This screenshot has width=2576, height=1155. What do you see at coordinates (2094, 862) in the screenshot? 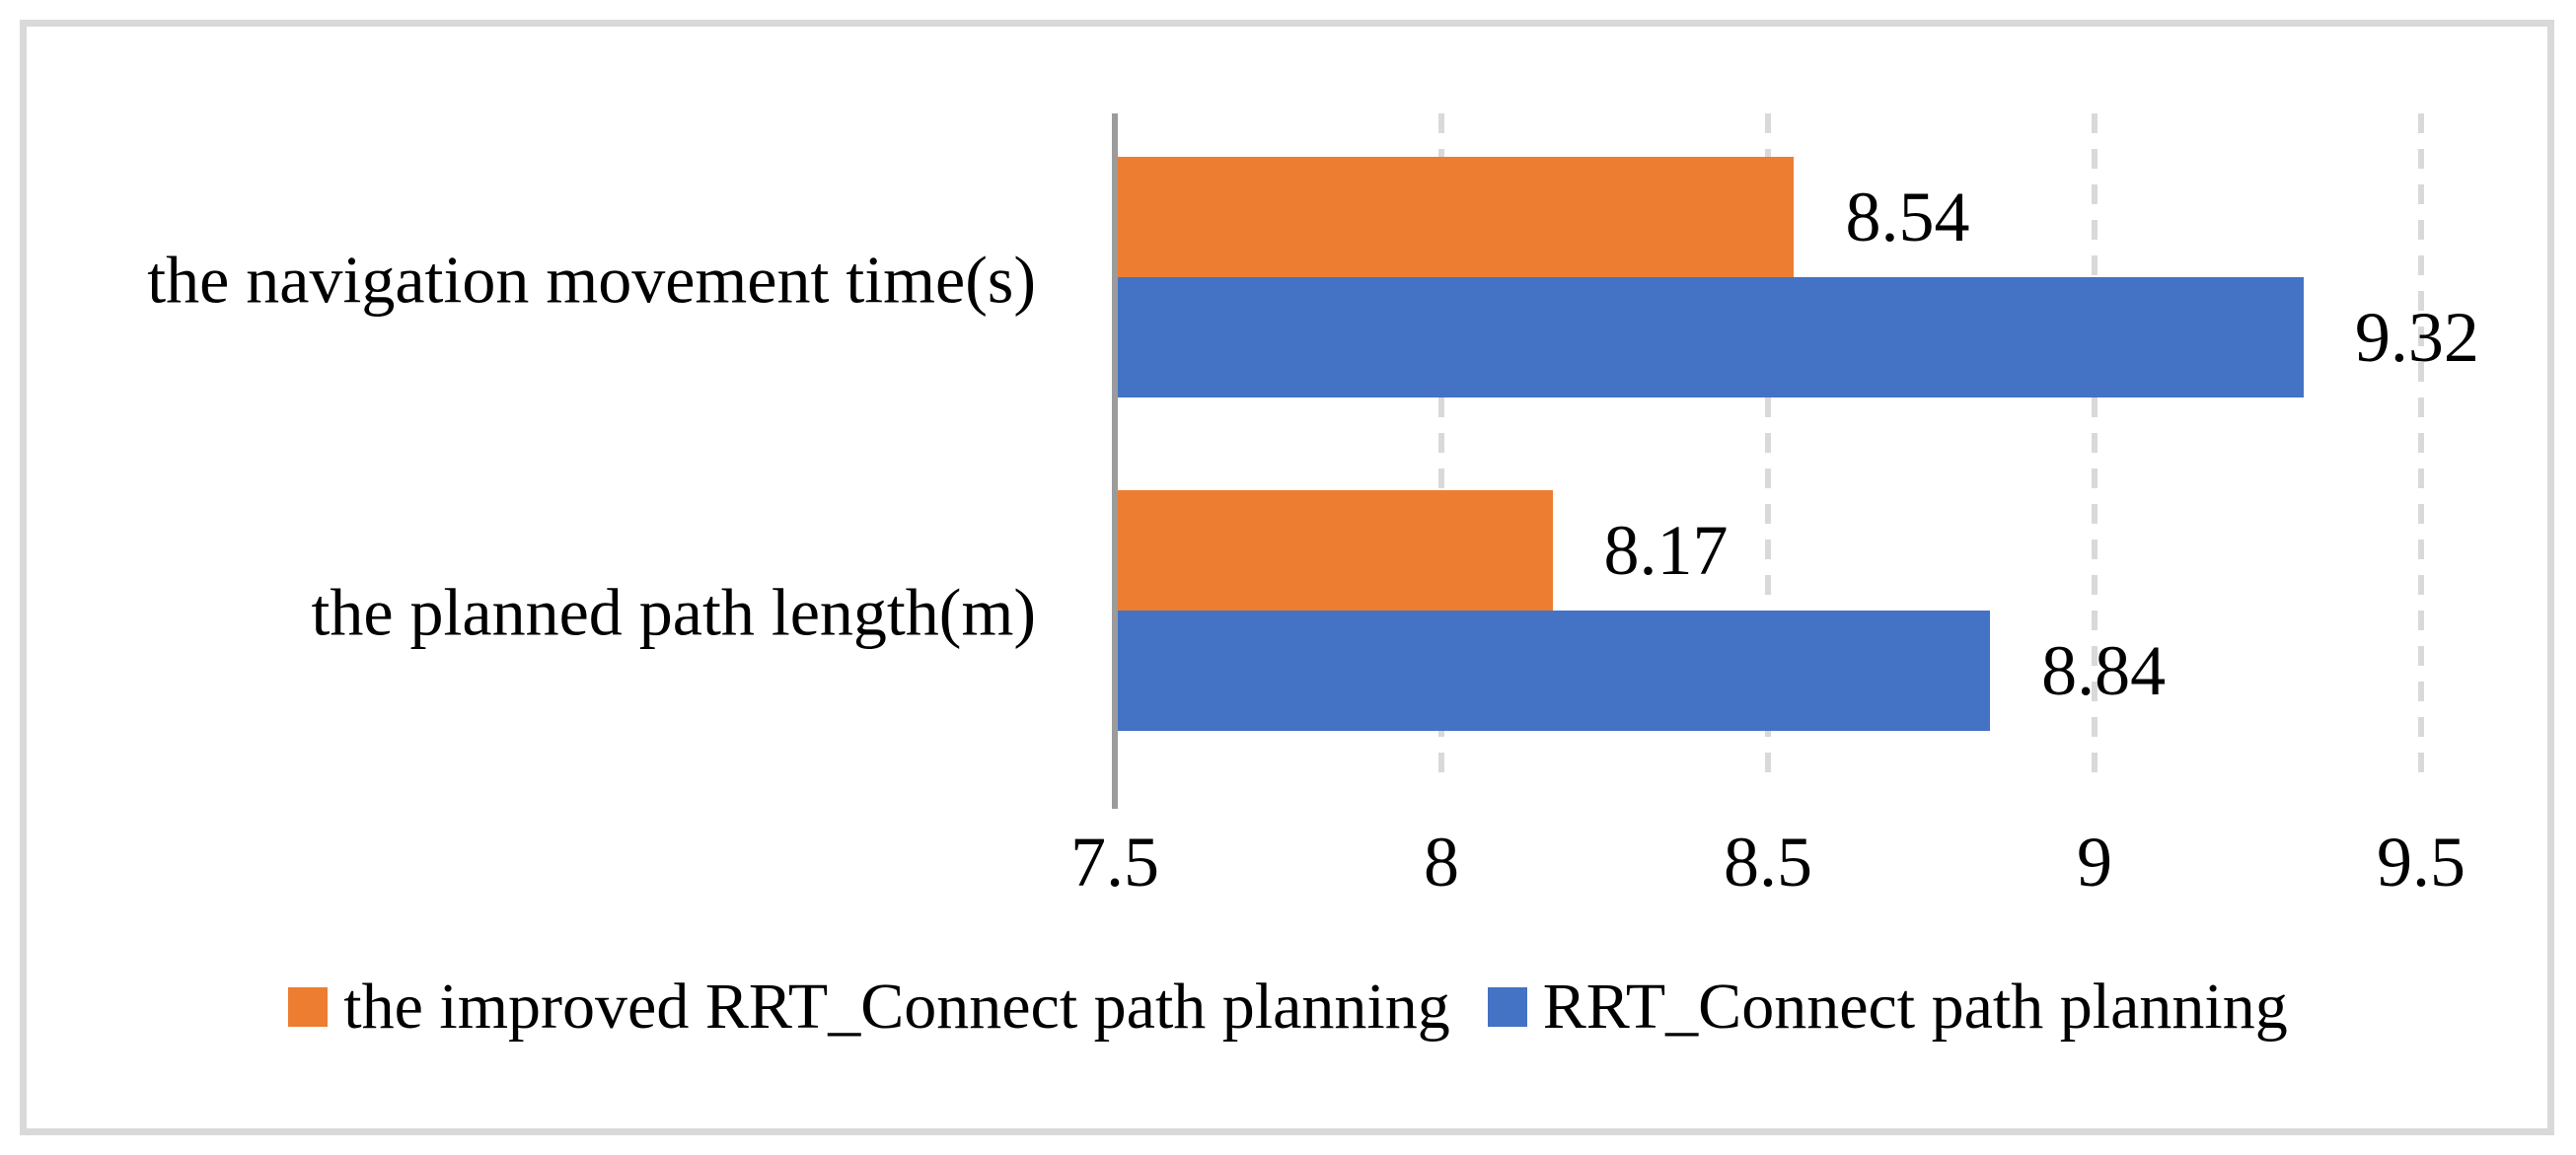
I see `value-axis-tick: 9` at bounding box center [2094, 862].